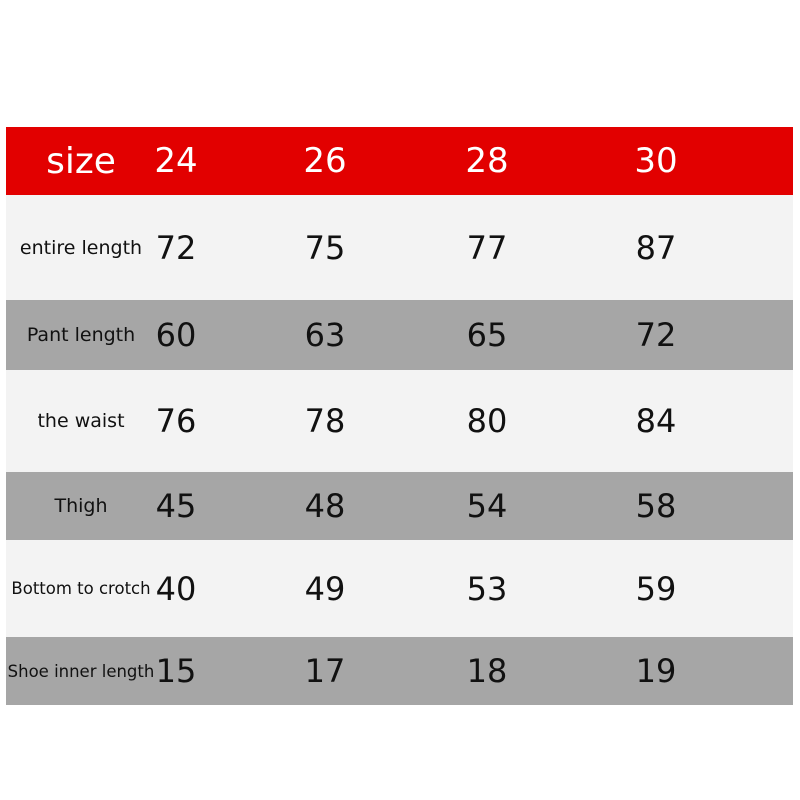  Describe the element at coordinates (487, 421) in the screenshot. I see `cell-value: 80` at that location.